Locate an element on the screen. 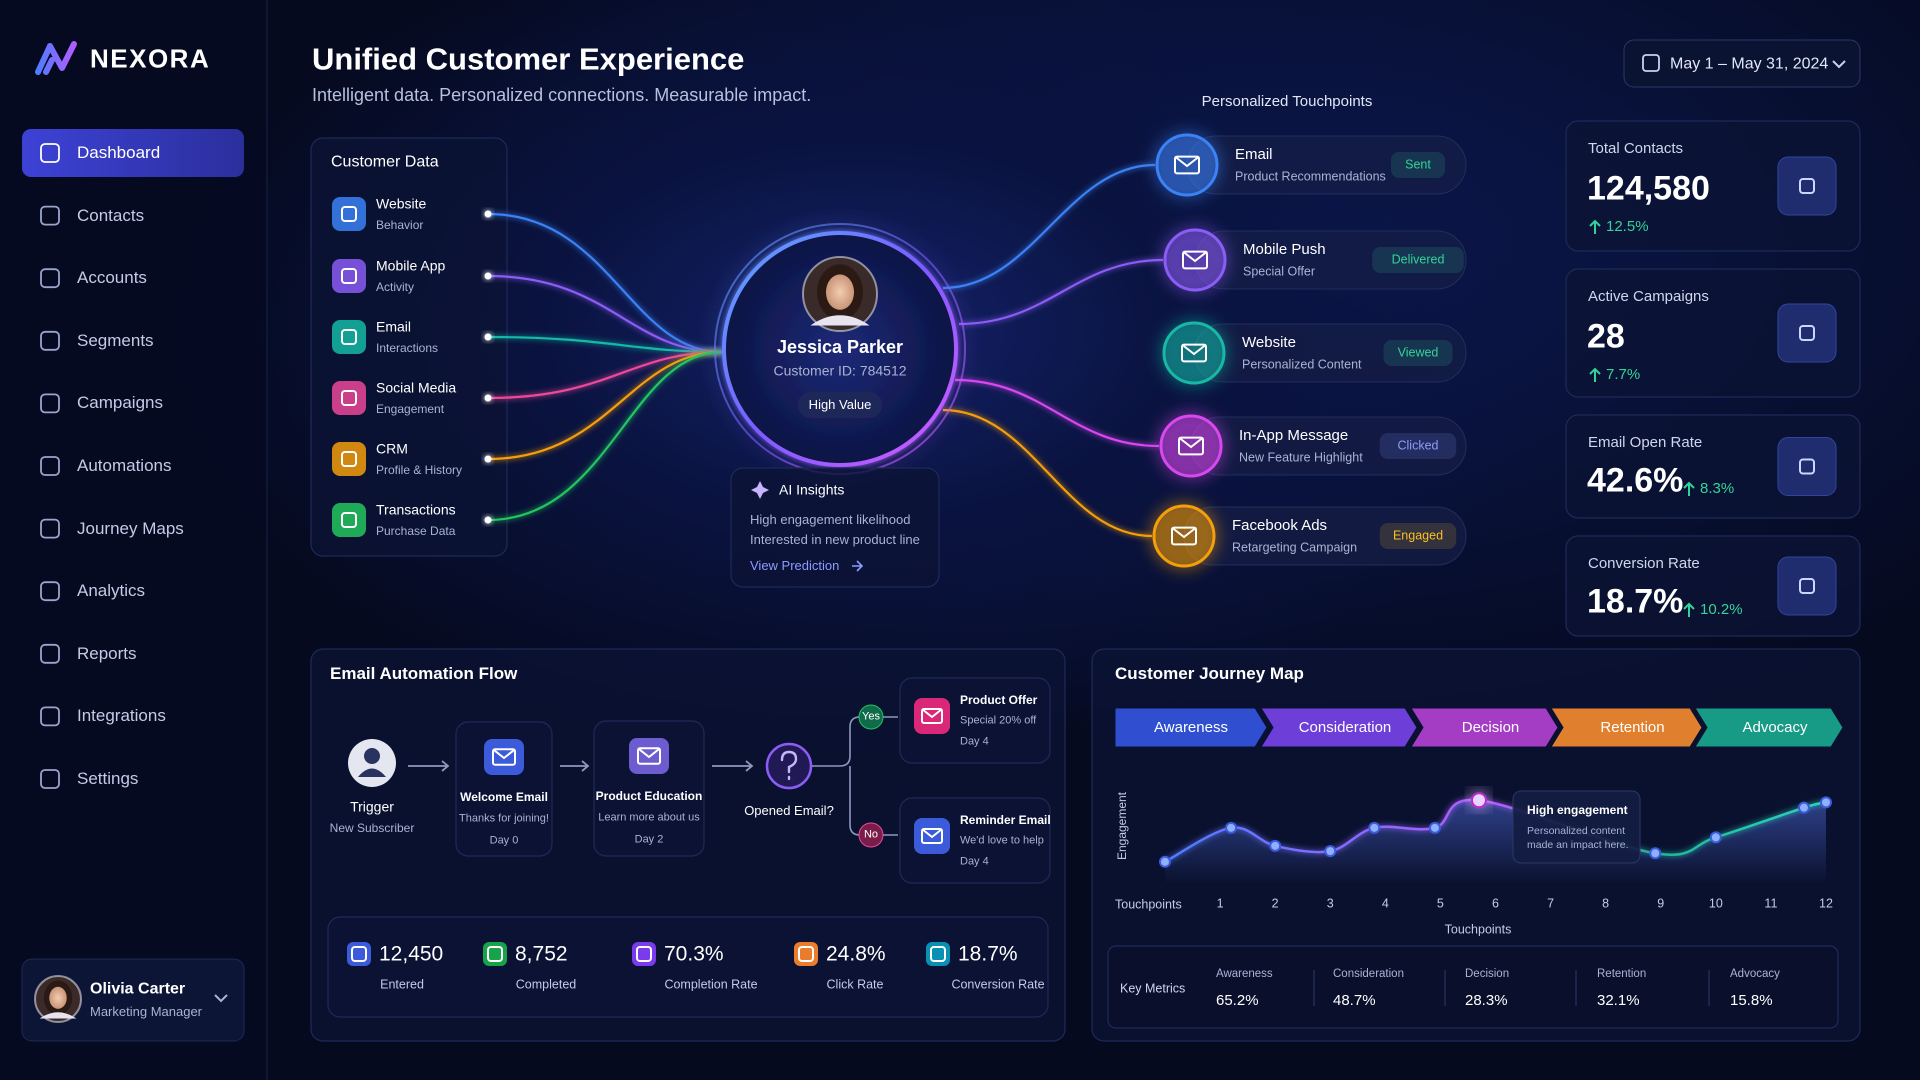 This screenshot has width=1920, height=1080. x-tick-label: 8 is located at coordinates (1606, 903).